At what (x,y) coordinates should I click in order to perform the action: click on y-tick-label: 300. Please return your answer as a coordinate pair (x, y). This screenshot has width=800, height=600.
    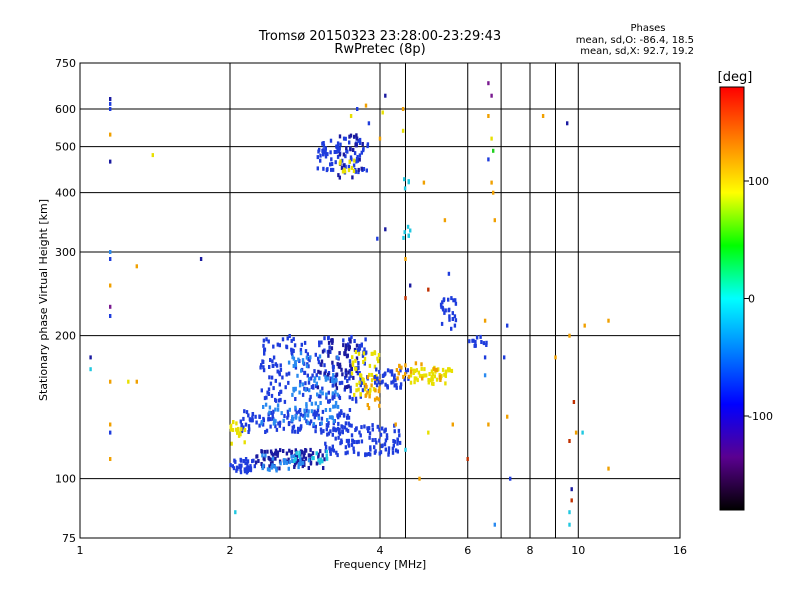
    Looking at the image, I should click on (65, 252).